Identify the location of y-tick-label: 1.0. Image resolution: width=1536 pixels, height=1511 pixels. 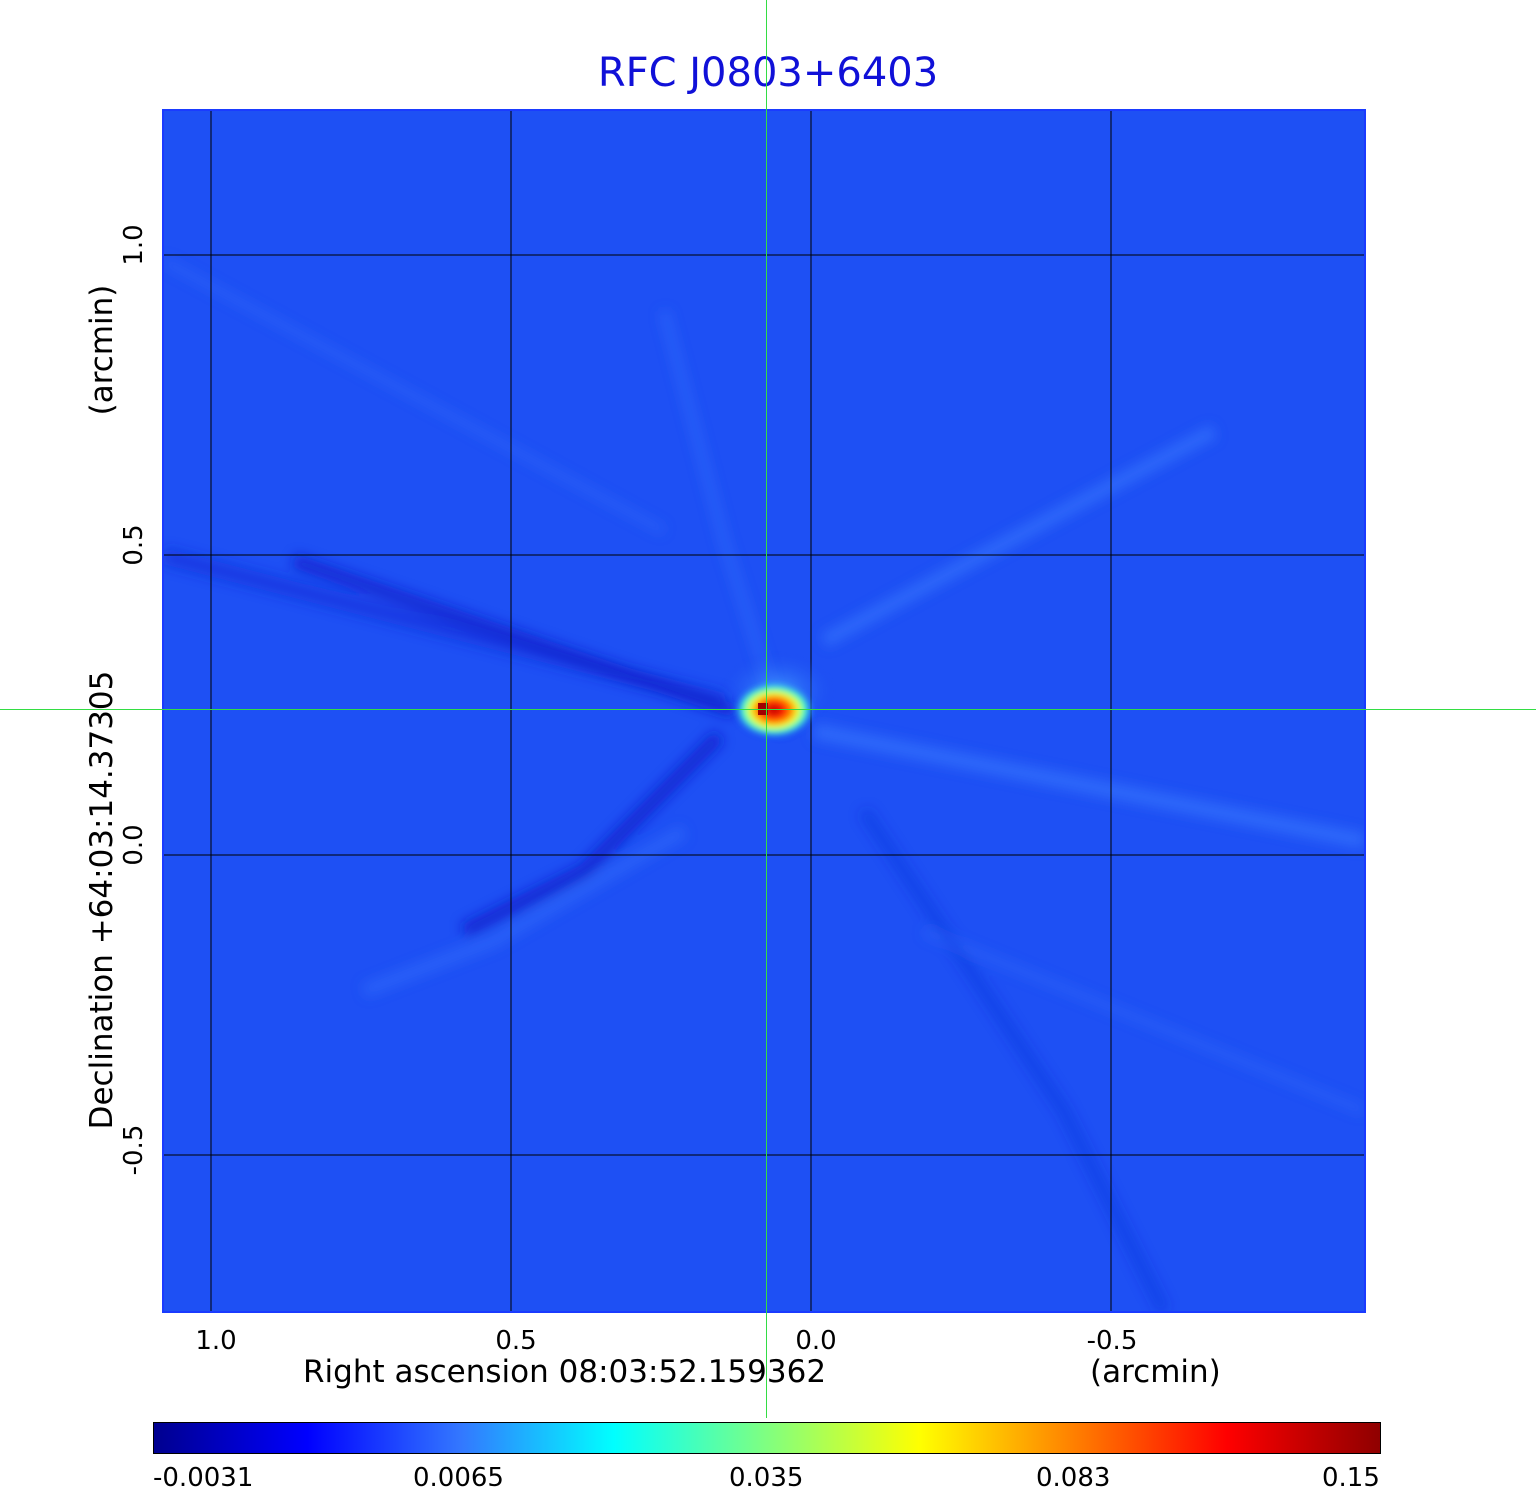
(134, 245).